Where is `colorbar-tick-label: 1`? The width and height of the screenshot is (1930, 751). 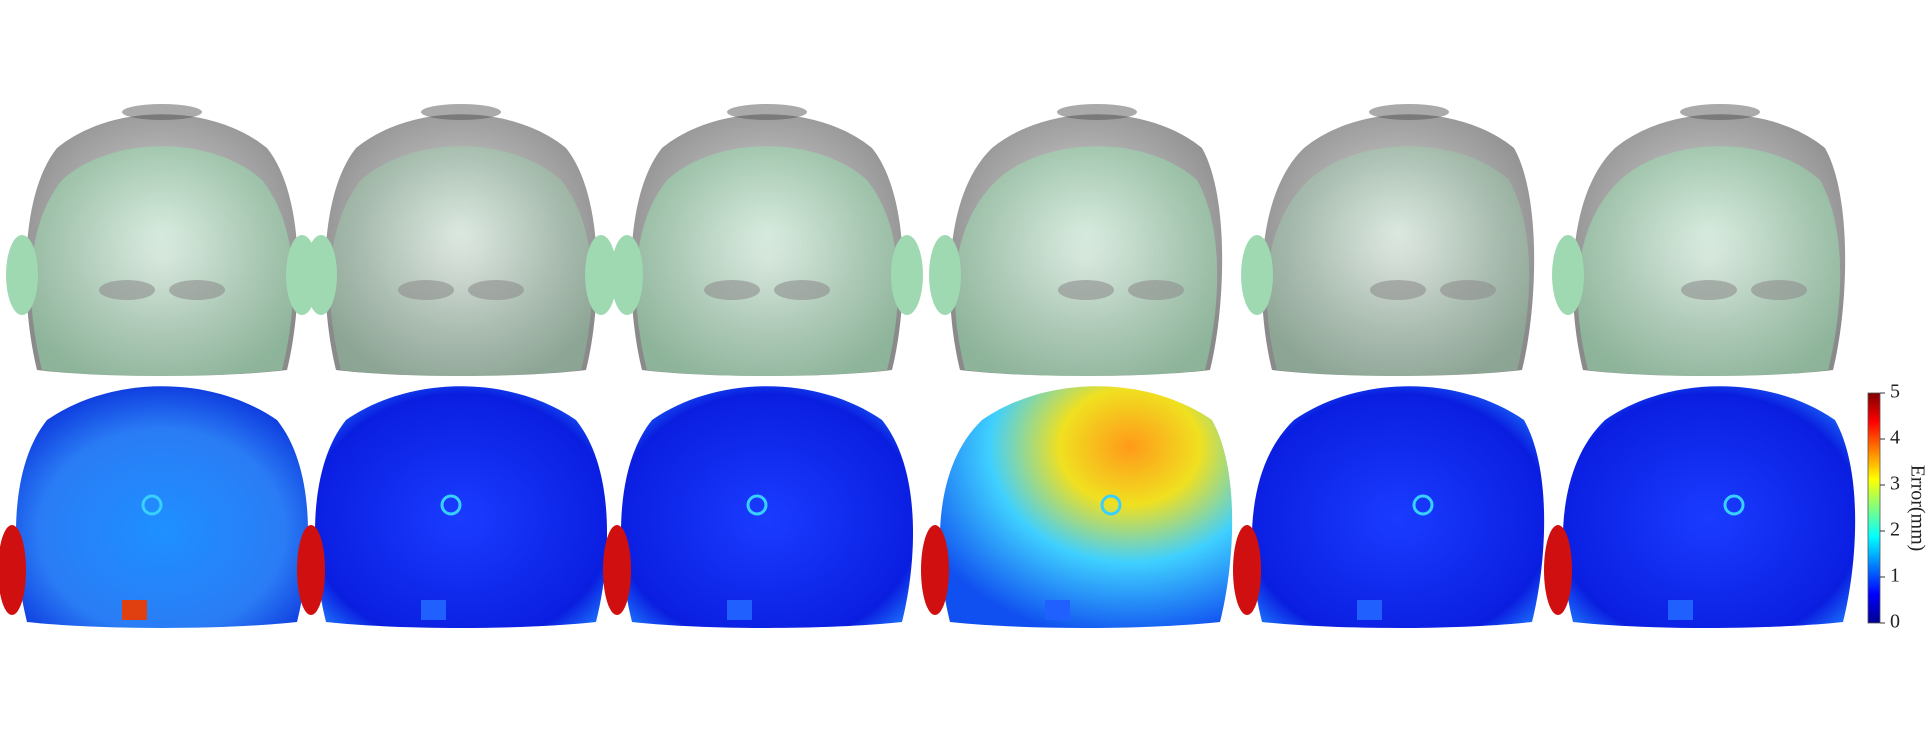 colorbar-tick-label: 1 is located at coordinates (1895, 576).